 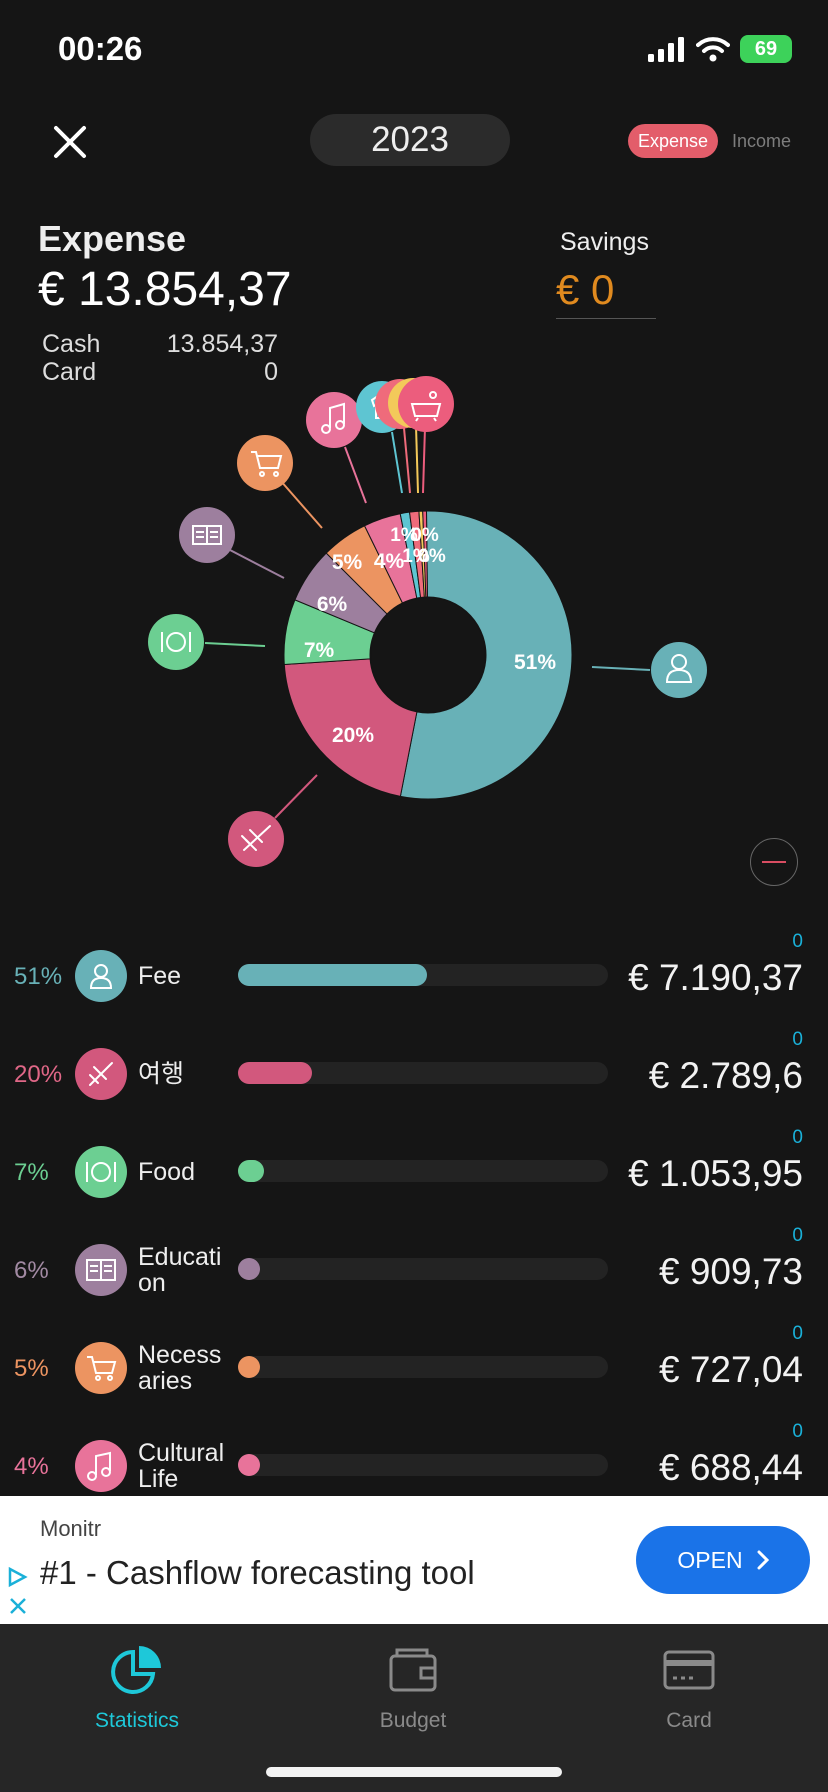 What do you see at coordinates (17, 1577) in the screenshot?
I see `adchoices-icon` at bounding box center [17, 1577].